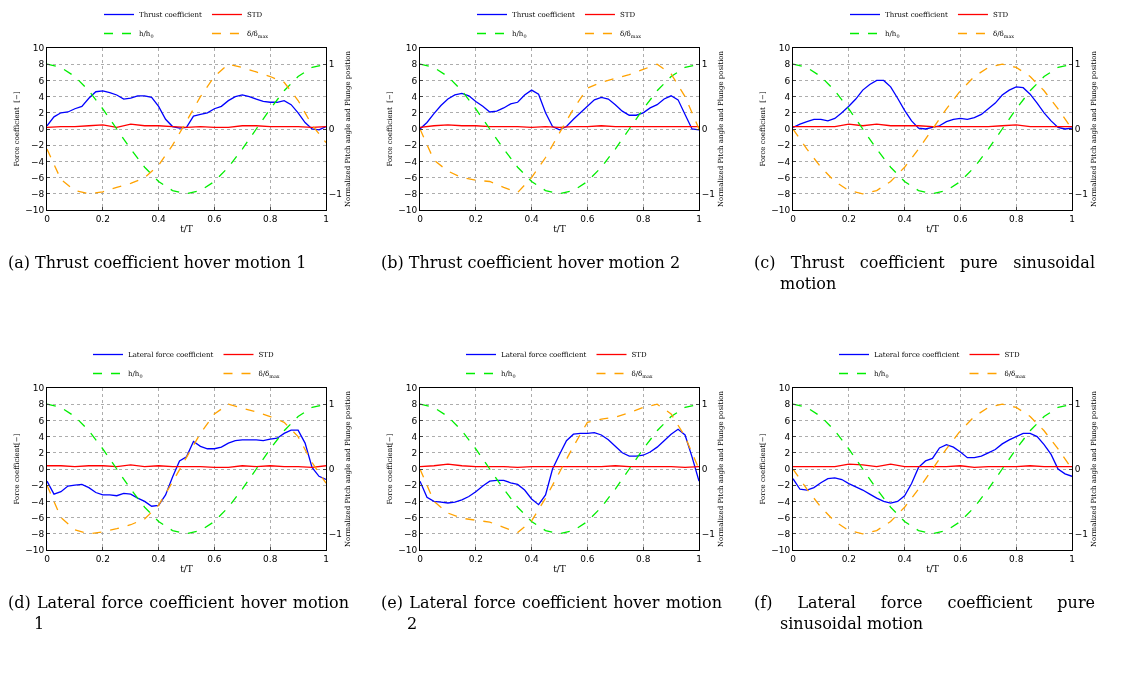 The width and height of the screenshot is (1121, 680). I want to click on text: (f) Lateral force coefficient pure sinusoidal motion, so click(924, 613).